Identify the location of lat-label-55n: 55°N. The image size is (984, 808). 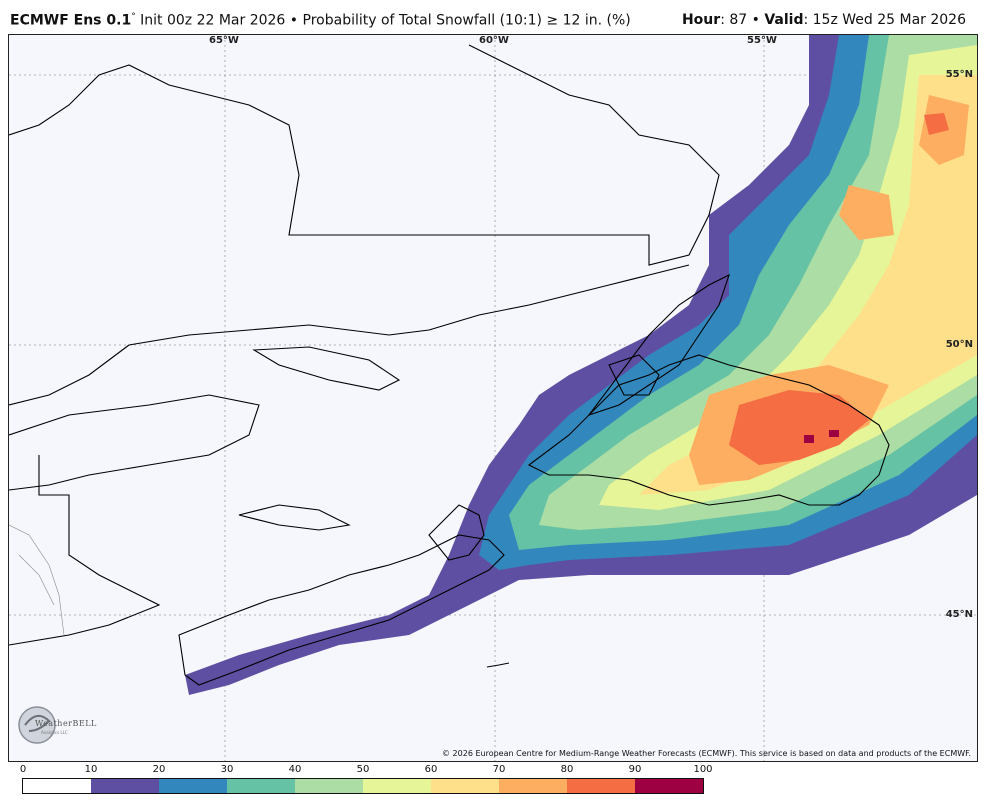
(959, 74).